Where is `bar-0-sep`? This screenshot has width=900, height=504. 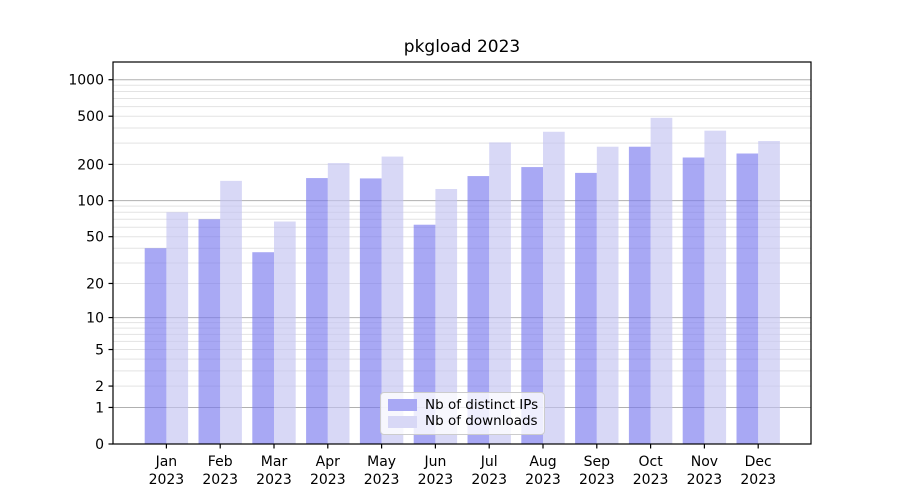 bar-0-sep is located at coordinates (586, 308).